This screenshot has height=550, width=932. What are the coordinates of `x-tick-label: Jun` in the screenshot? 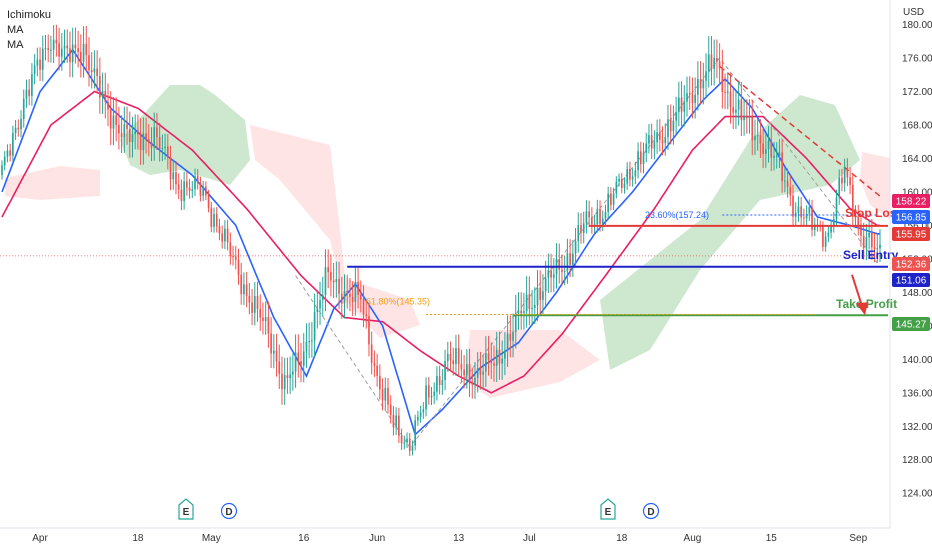 It's located at (377, 538).